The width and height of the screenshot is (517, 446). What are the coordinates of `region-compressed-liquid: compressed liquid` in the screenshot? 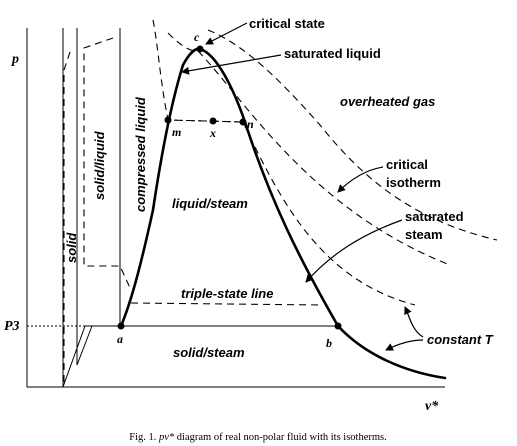 It's located at (140, 154).